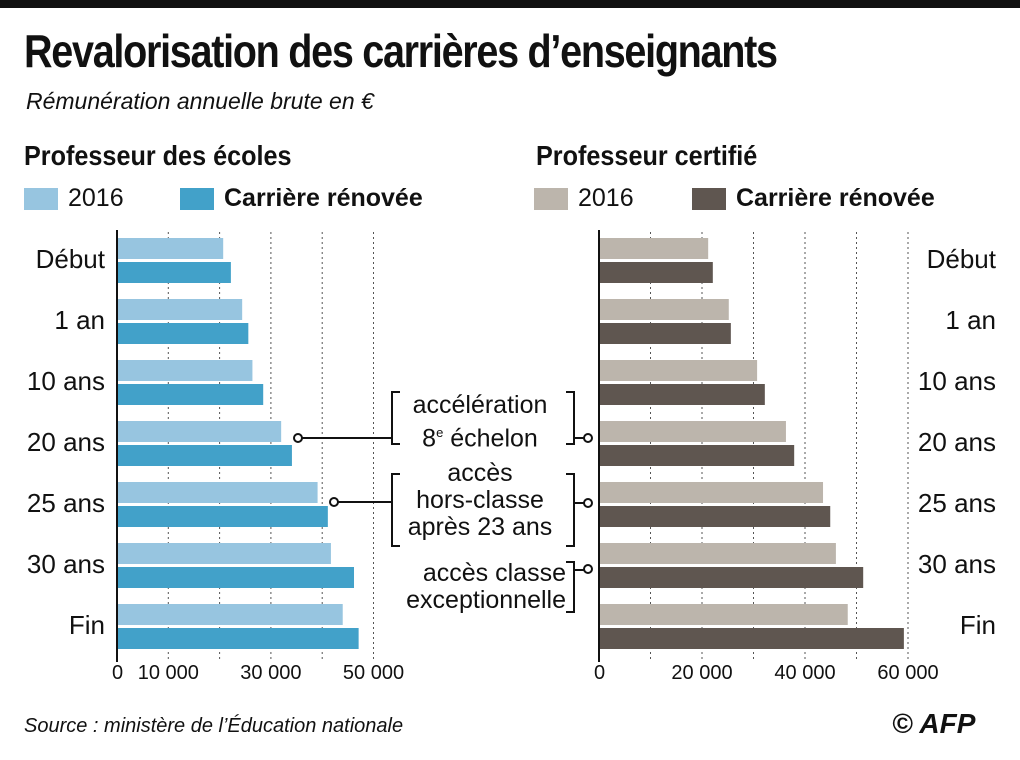  I want to click on x-tick-label: 50 000, so click(373, 673).